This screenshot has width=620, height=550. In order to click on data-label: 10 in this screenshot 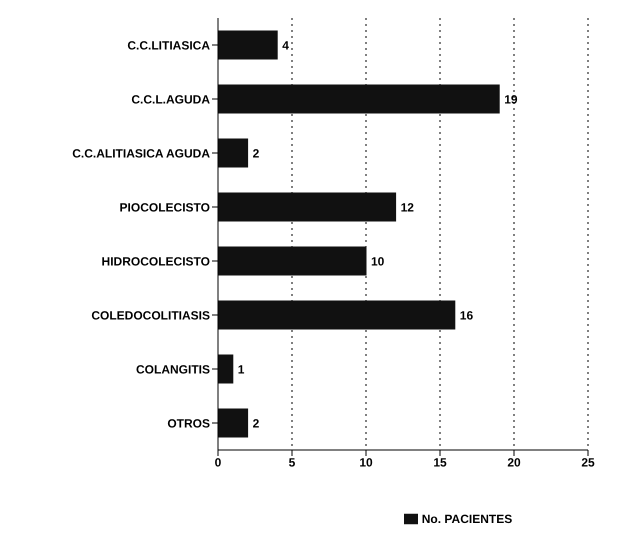, I will do `click(378, 261)`.